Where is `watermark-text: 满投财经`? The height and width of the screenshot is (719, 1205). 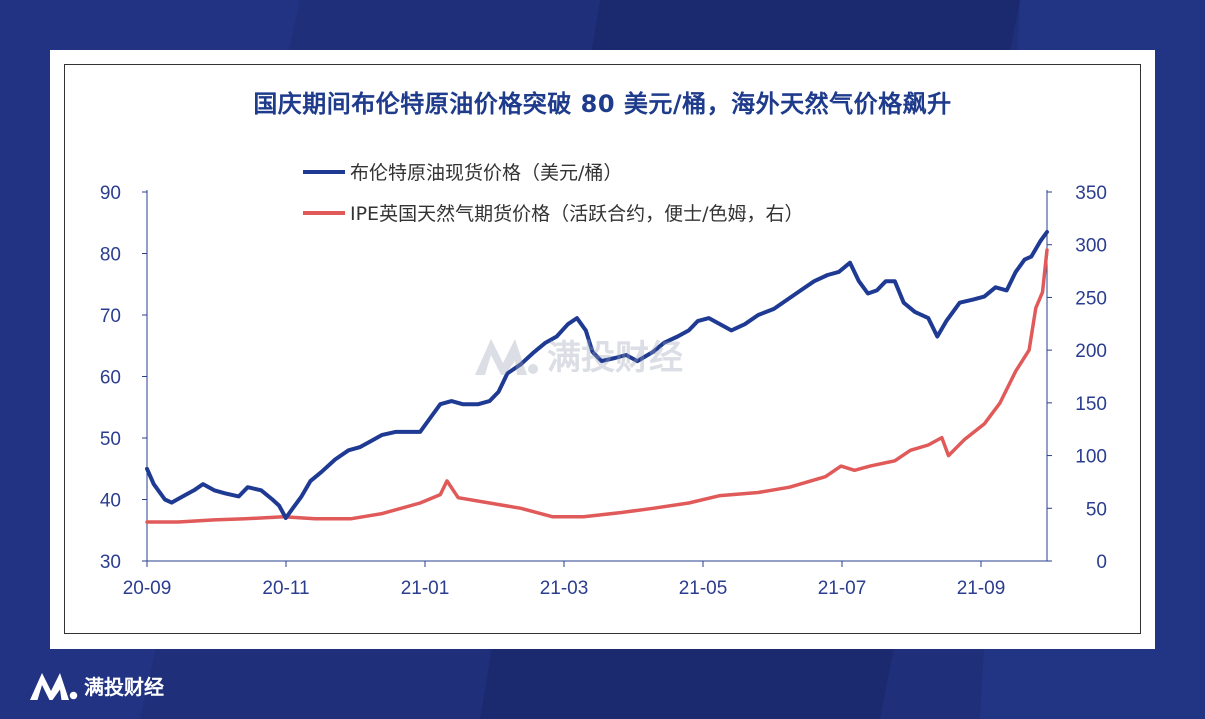
watermark-text: 满投财经 is located at coordinates (615, 358).